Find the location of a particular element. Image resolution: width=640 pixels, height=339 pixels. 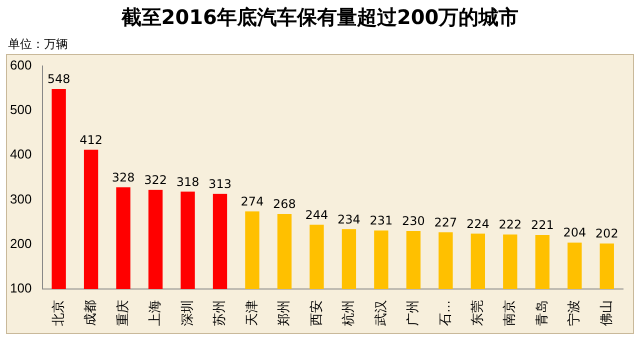

x-tick-label: 南京 is located at coordinates (509, 313).